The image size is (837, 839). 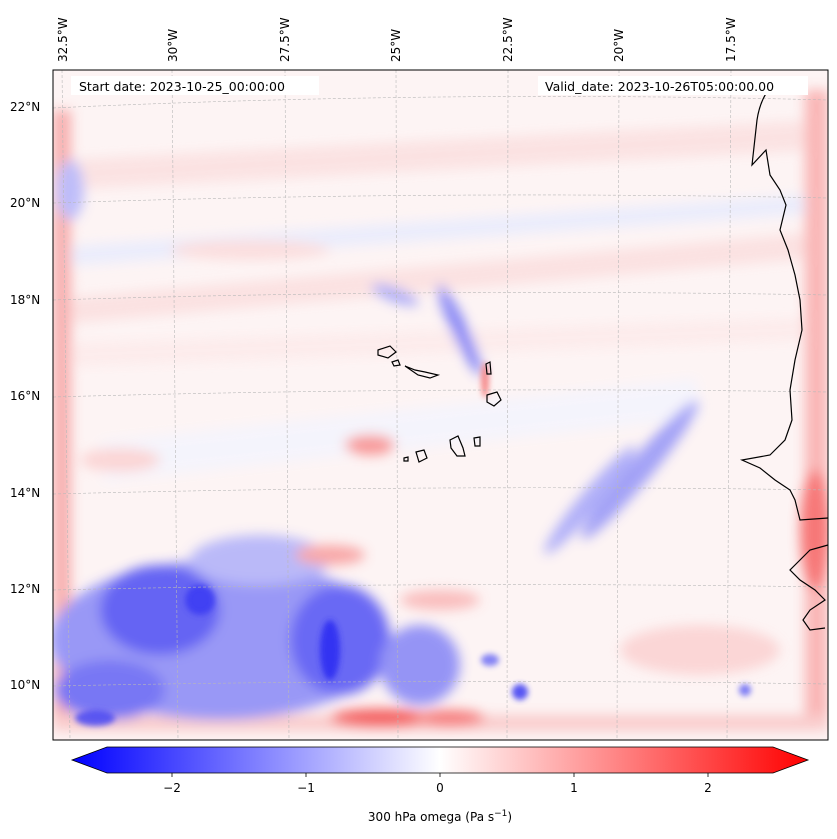 What do you see at coordinates (500, 814) in the screenshot?
I see `colorbar-label-sup: −1` at bounding box center [500, 814].